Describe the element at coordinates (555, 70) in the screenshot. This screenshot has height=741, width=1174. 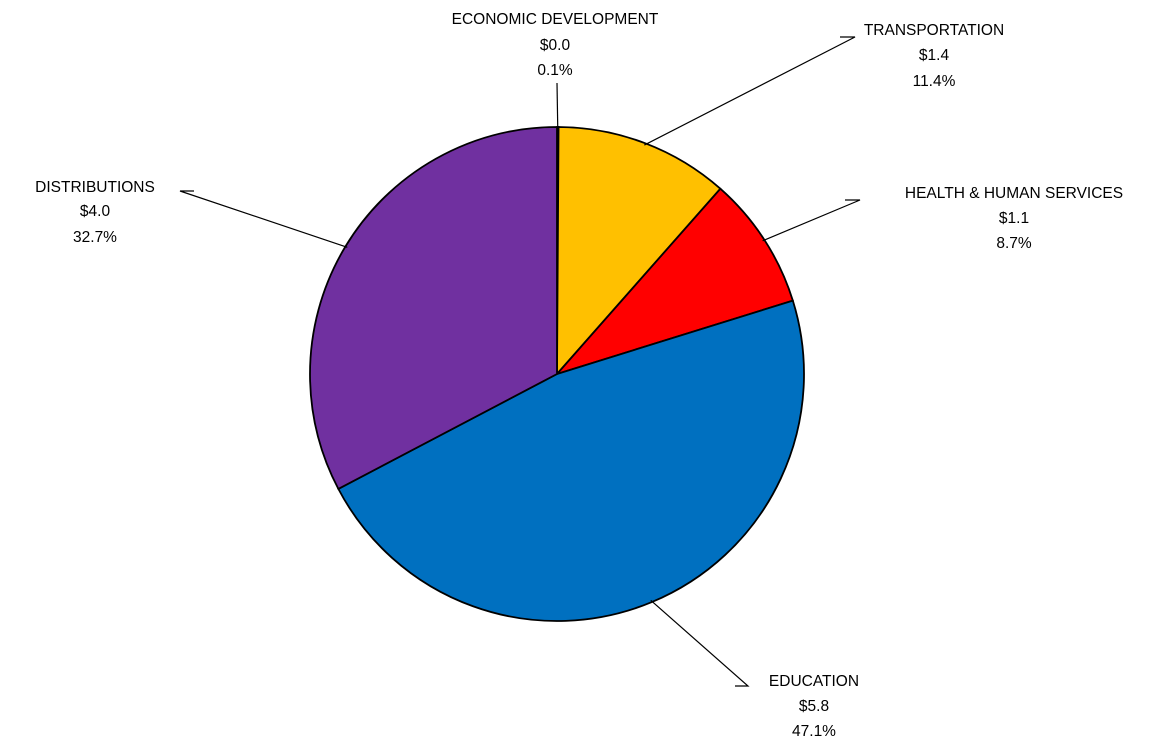
I see `slice-pct-economic-development: 0.1%` at that location.